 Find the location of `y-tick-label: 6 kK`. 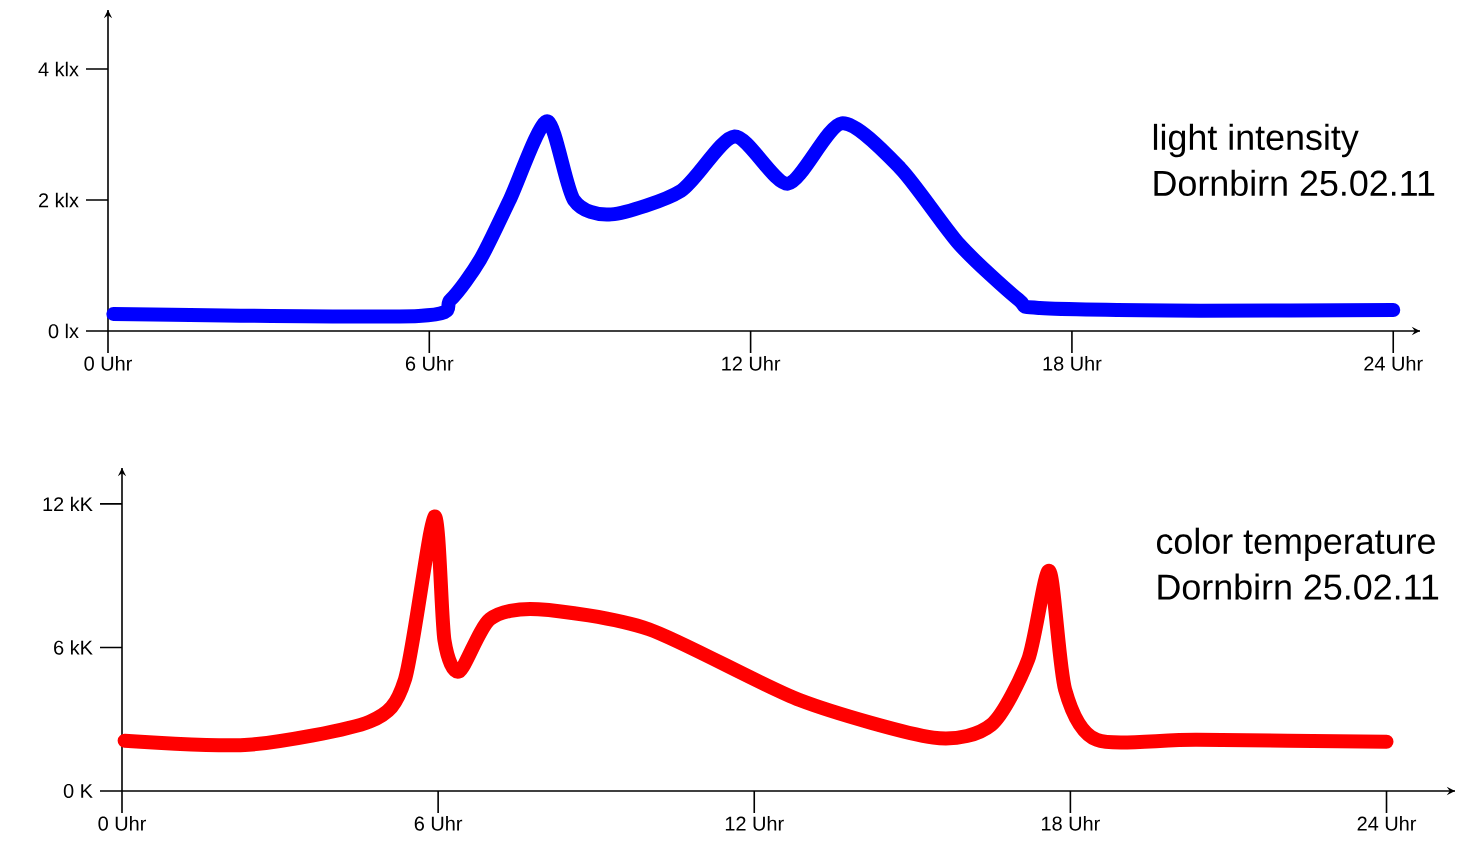

y-tick-label: 6 kK is located at coordinates (73, 647).